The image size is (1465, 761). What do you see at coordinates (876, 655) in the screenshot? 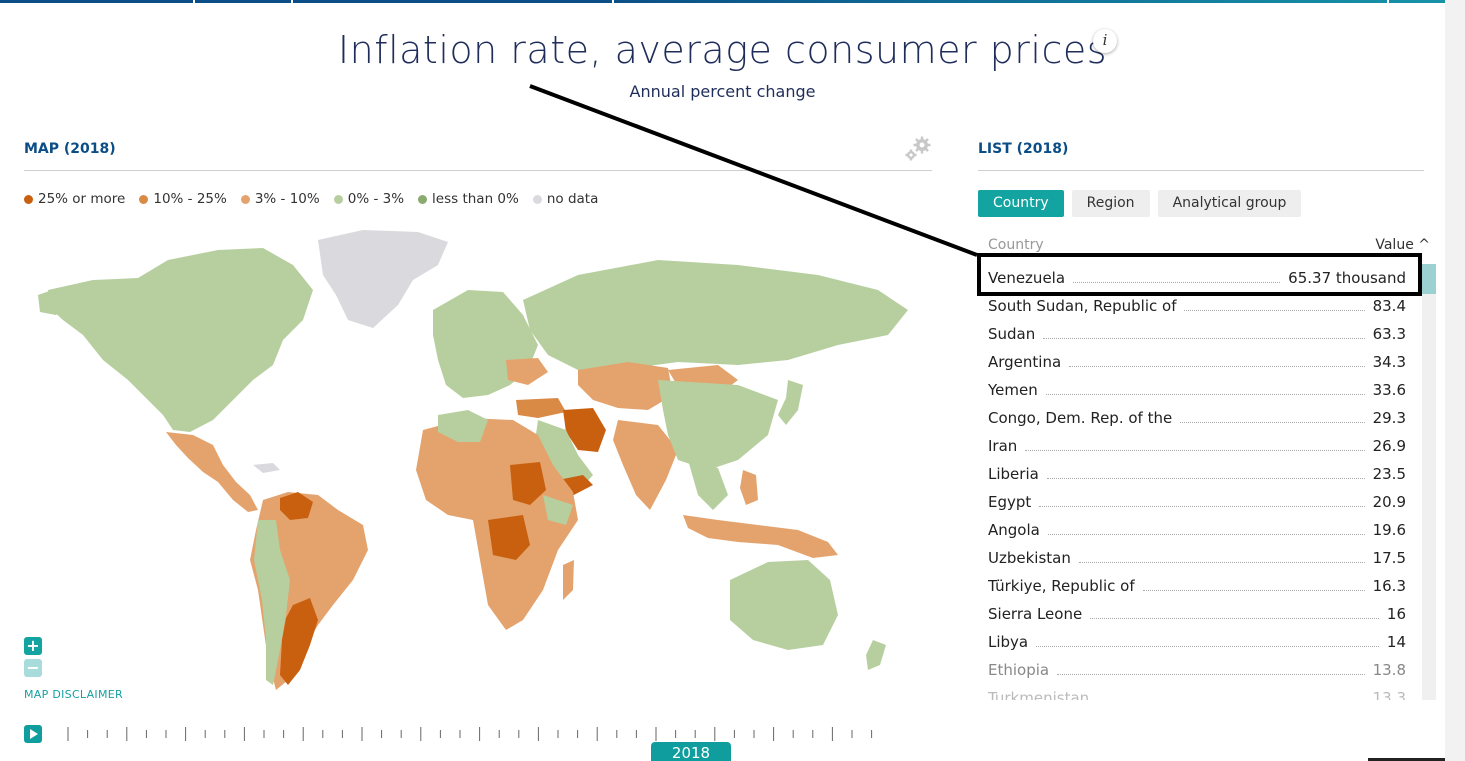
I see `new-zealand` at bounding box center [876, 655].